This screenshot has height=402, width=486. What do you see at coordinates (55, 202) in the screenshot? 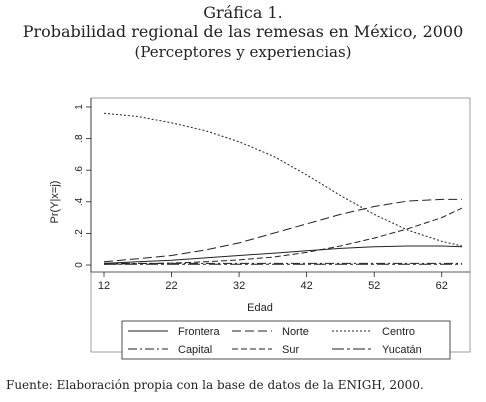
I see `y-axis-label: Pr(Y|x=j)` at bounding box center [55, 202].